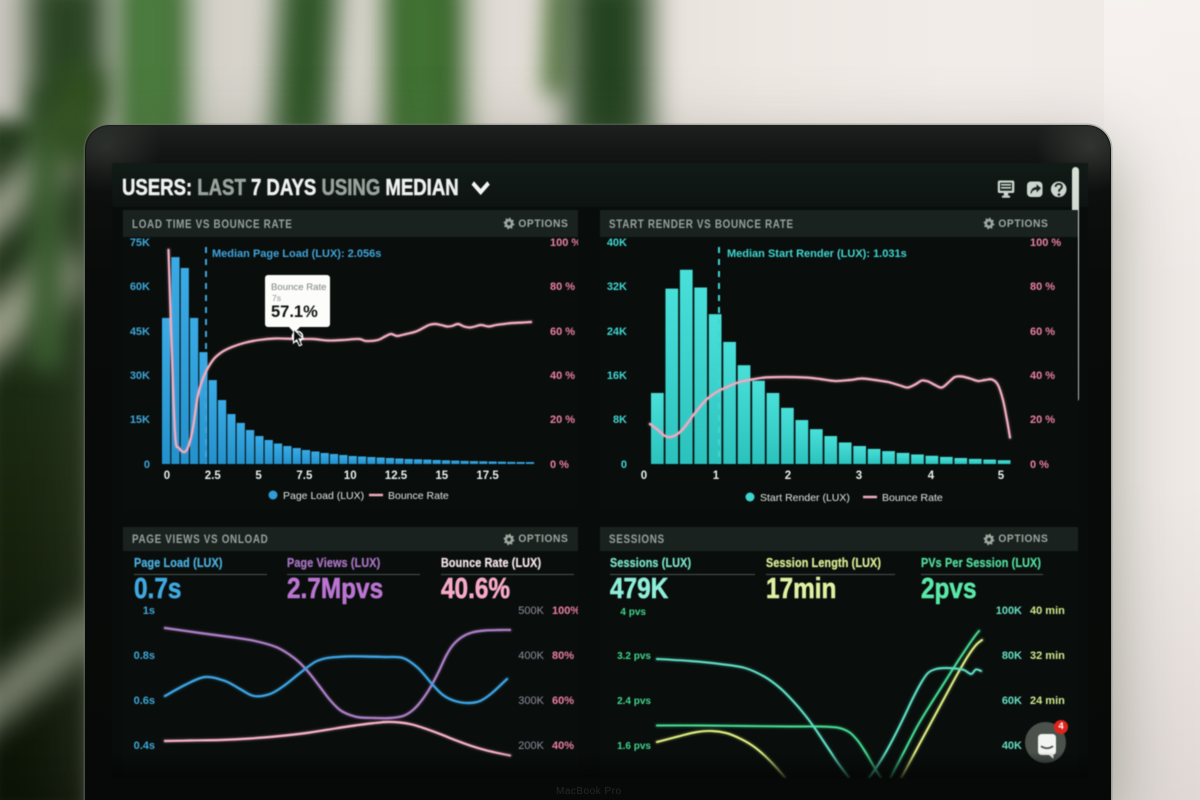 Image resolution: width=1200 pixels, height=800 pixels. Describe the element at coordinates (531, 611) in the screenshot. I see `svg-text: 500K` at that location.